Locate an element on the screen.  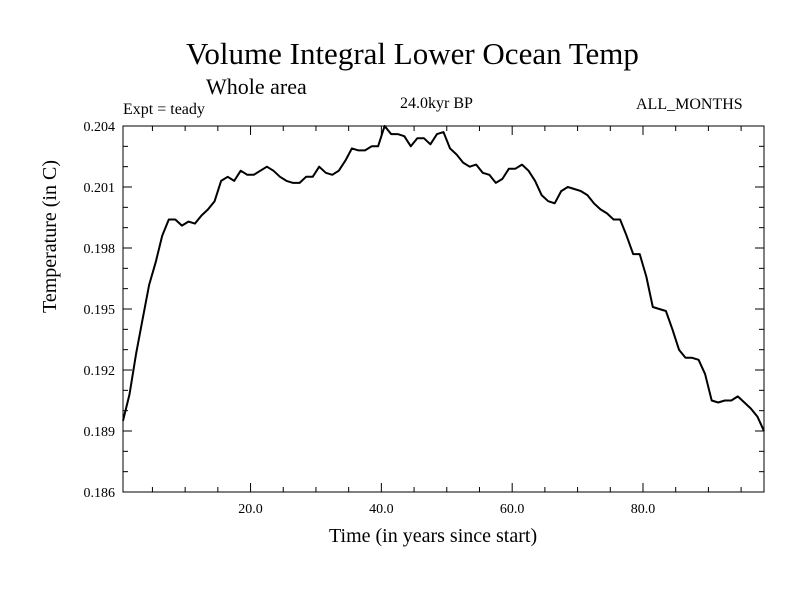
experiment-label: Expt = teady is located at coordinates (164, 109).